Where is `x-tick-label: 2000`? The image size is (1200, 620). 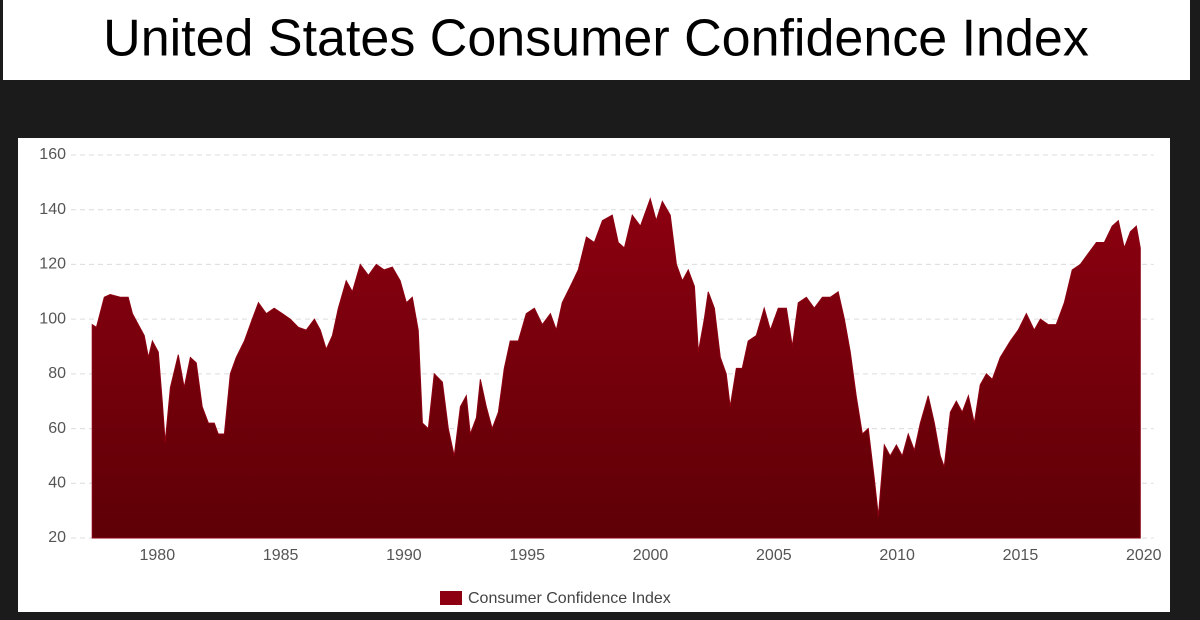 x-tick-label: 2000 is located at coordinates (651, 555).